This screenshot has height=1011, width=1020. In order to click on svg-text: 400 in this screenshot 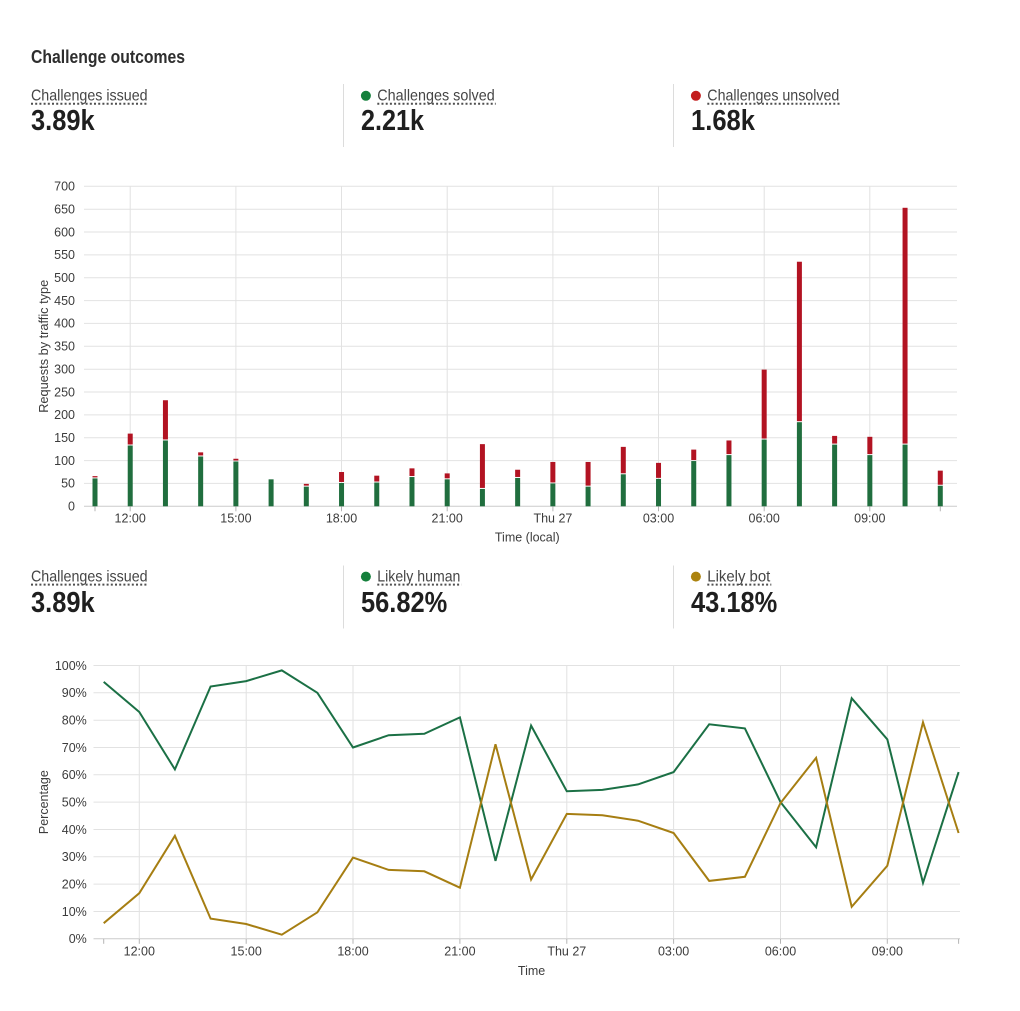, I will do `click(64, 324)`.